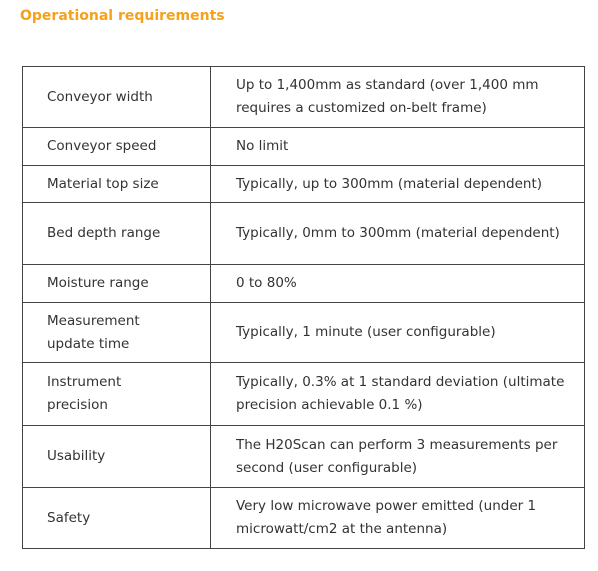  What do you see at coordinates (116, 332) in the screenshot?
I see `row-label: Measurement update time` at bounding box center [116, 332].